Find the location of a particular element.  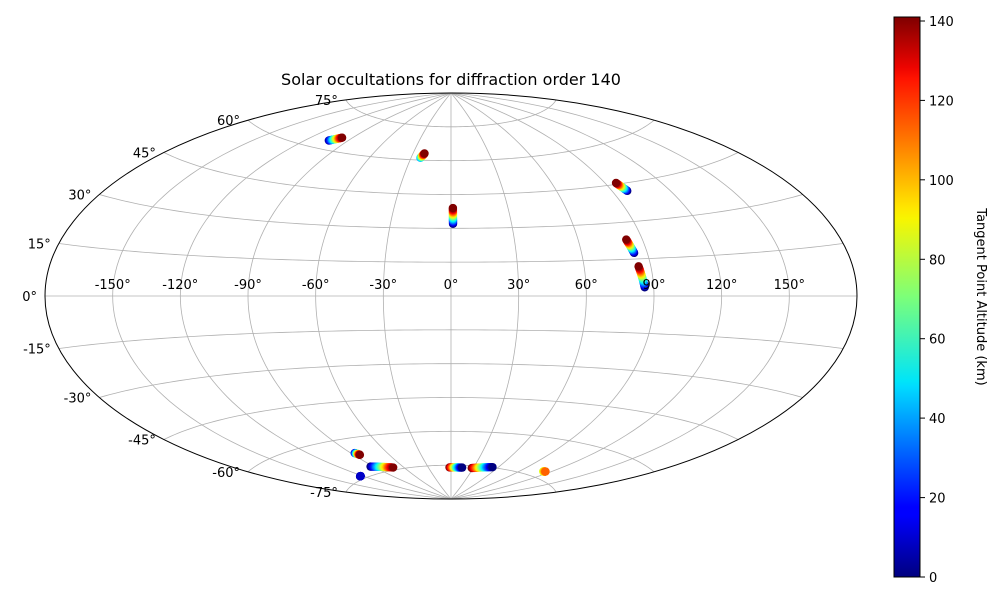

x-tick-label: 30° is located at coordinates (518, 285).